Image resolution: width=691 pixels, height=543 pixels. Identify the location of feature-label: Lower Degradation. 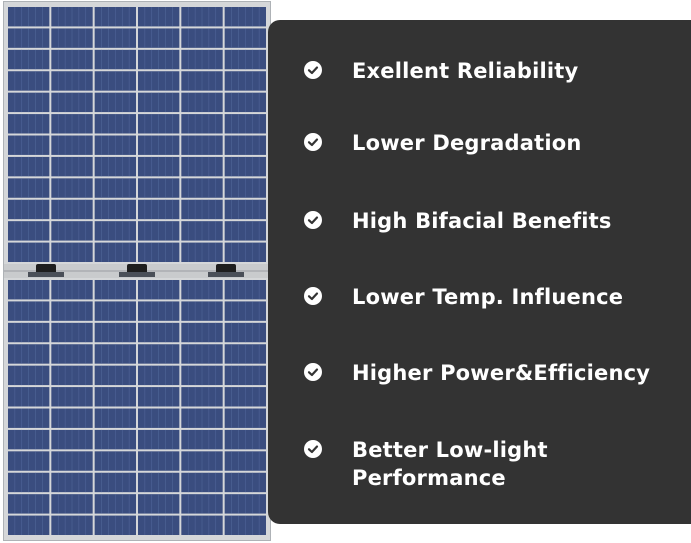
(467, 143).